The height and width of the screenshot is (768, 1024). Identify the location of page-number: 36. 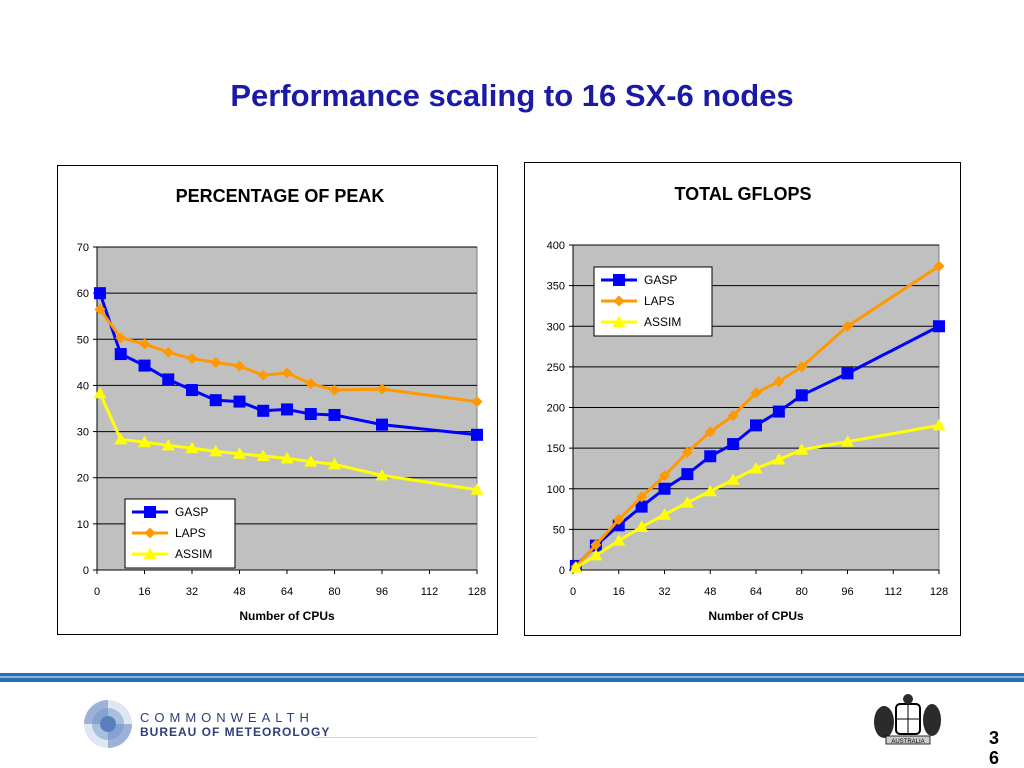
(994, 748).